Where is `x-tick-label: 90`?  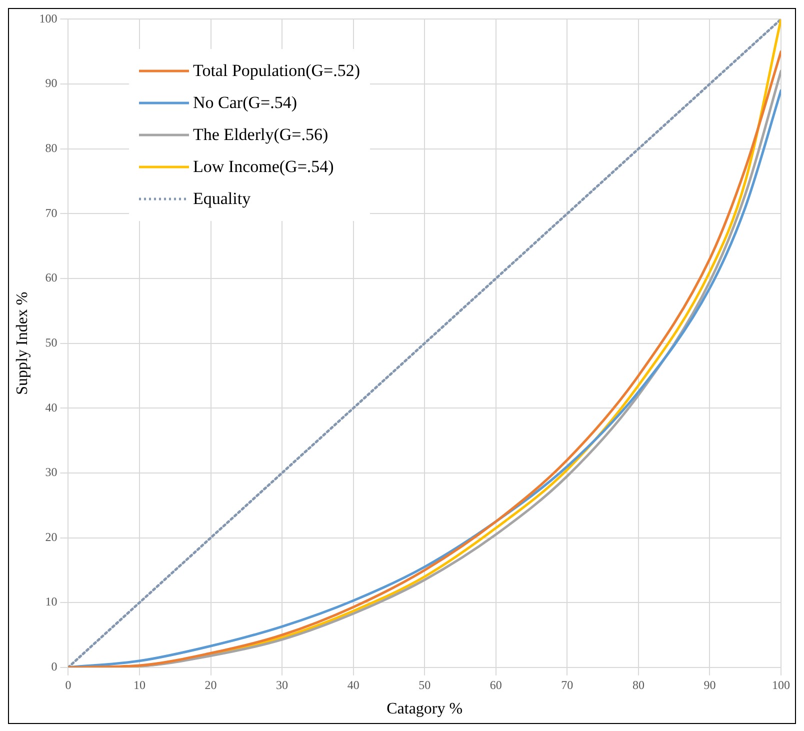
x-tick-label: 90 is located at coordinates (710, 685).